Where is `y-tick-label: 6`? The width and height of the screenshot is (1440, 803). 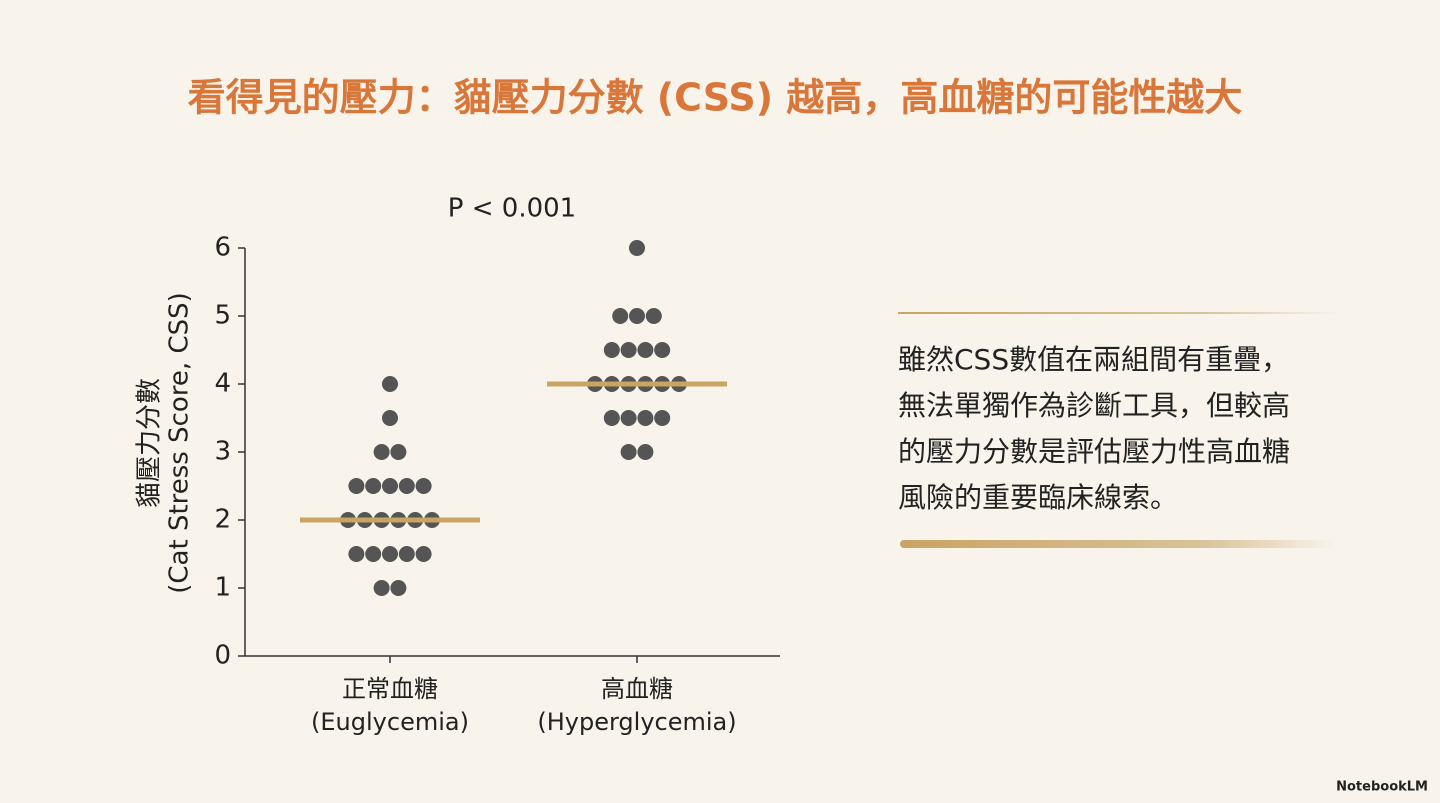 y-tick-label: 6 is located at coordinates (222, 248).